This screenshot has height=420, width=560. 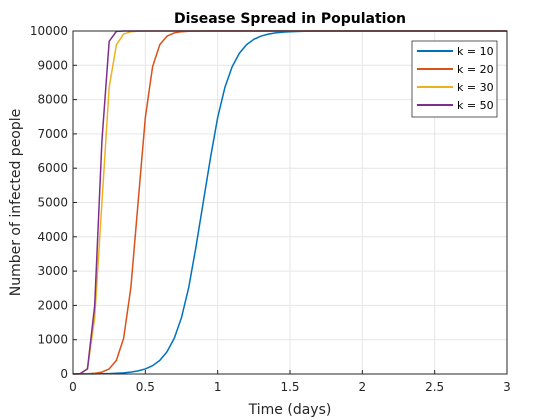 What do you see at coordinates (434, 387) in the screenshot?
I see `x-tick-label: 2.5` at bounding box center [434, 387].